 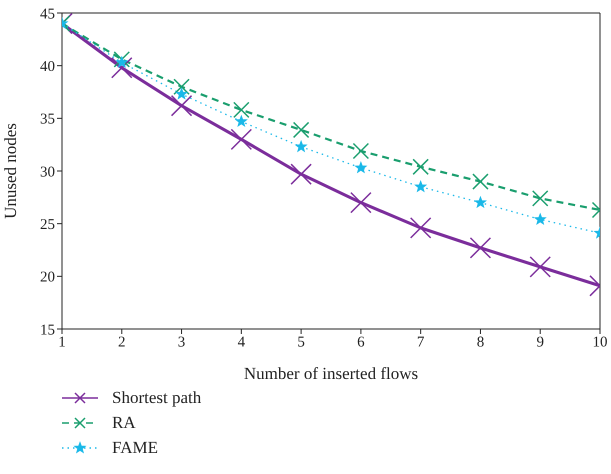 I want to click on x-tick-label: 6, so click(x=361, y=342).